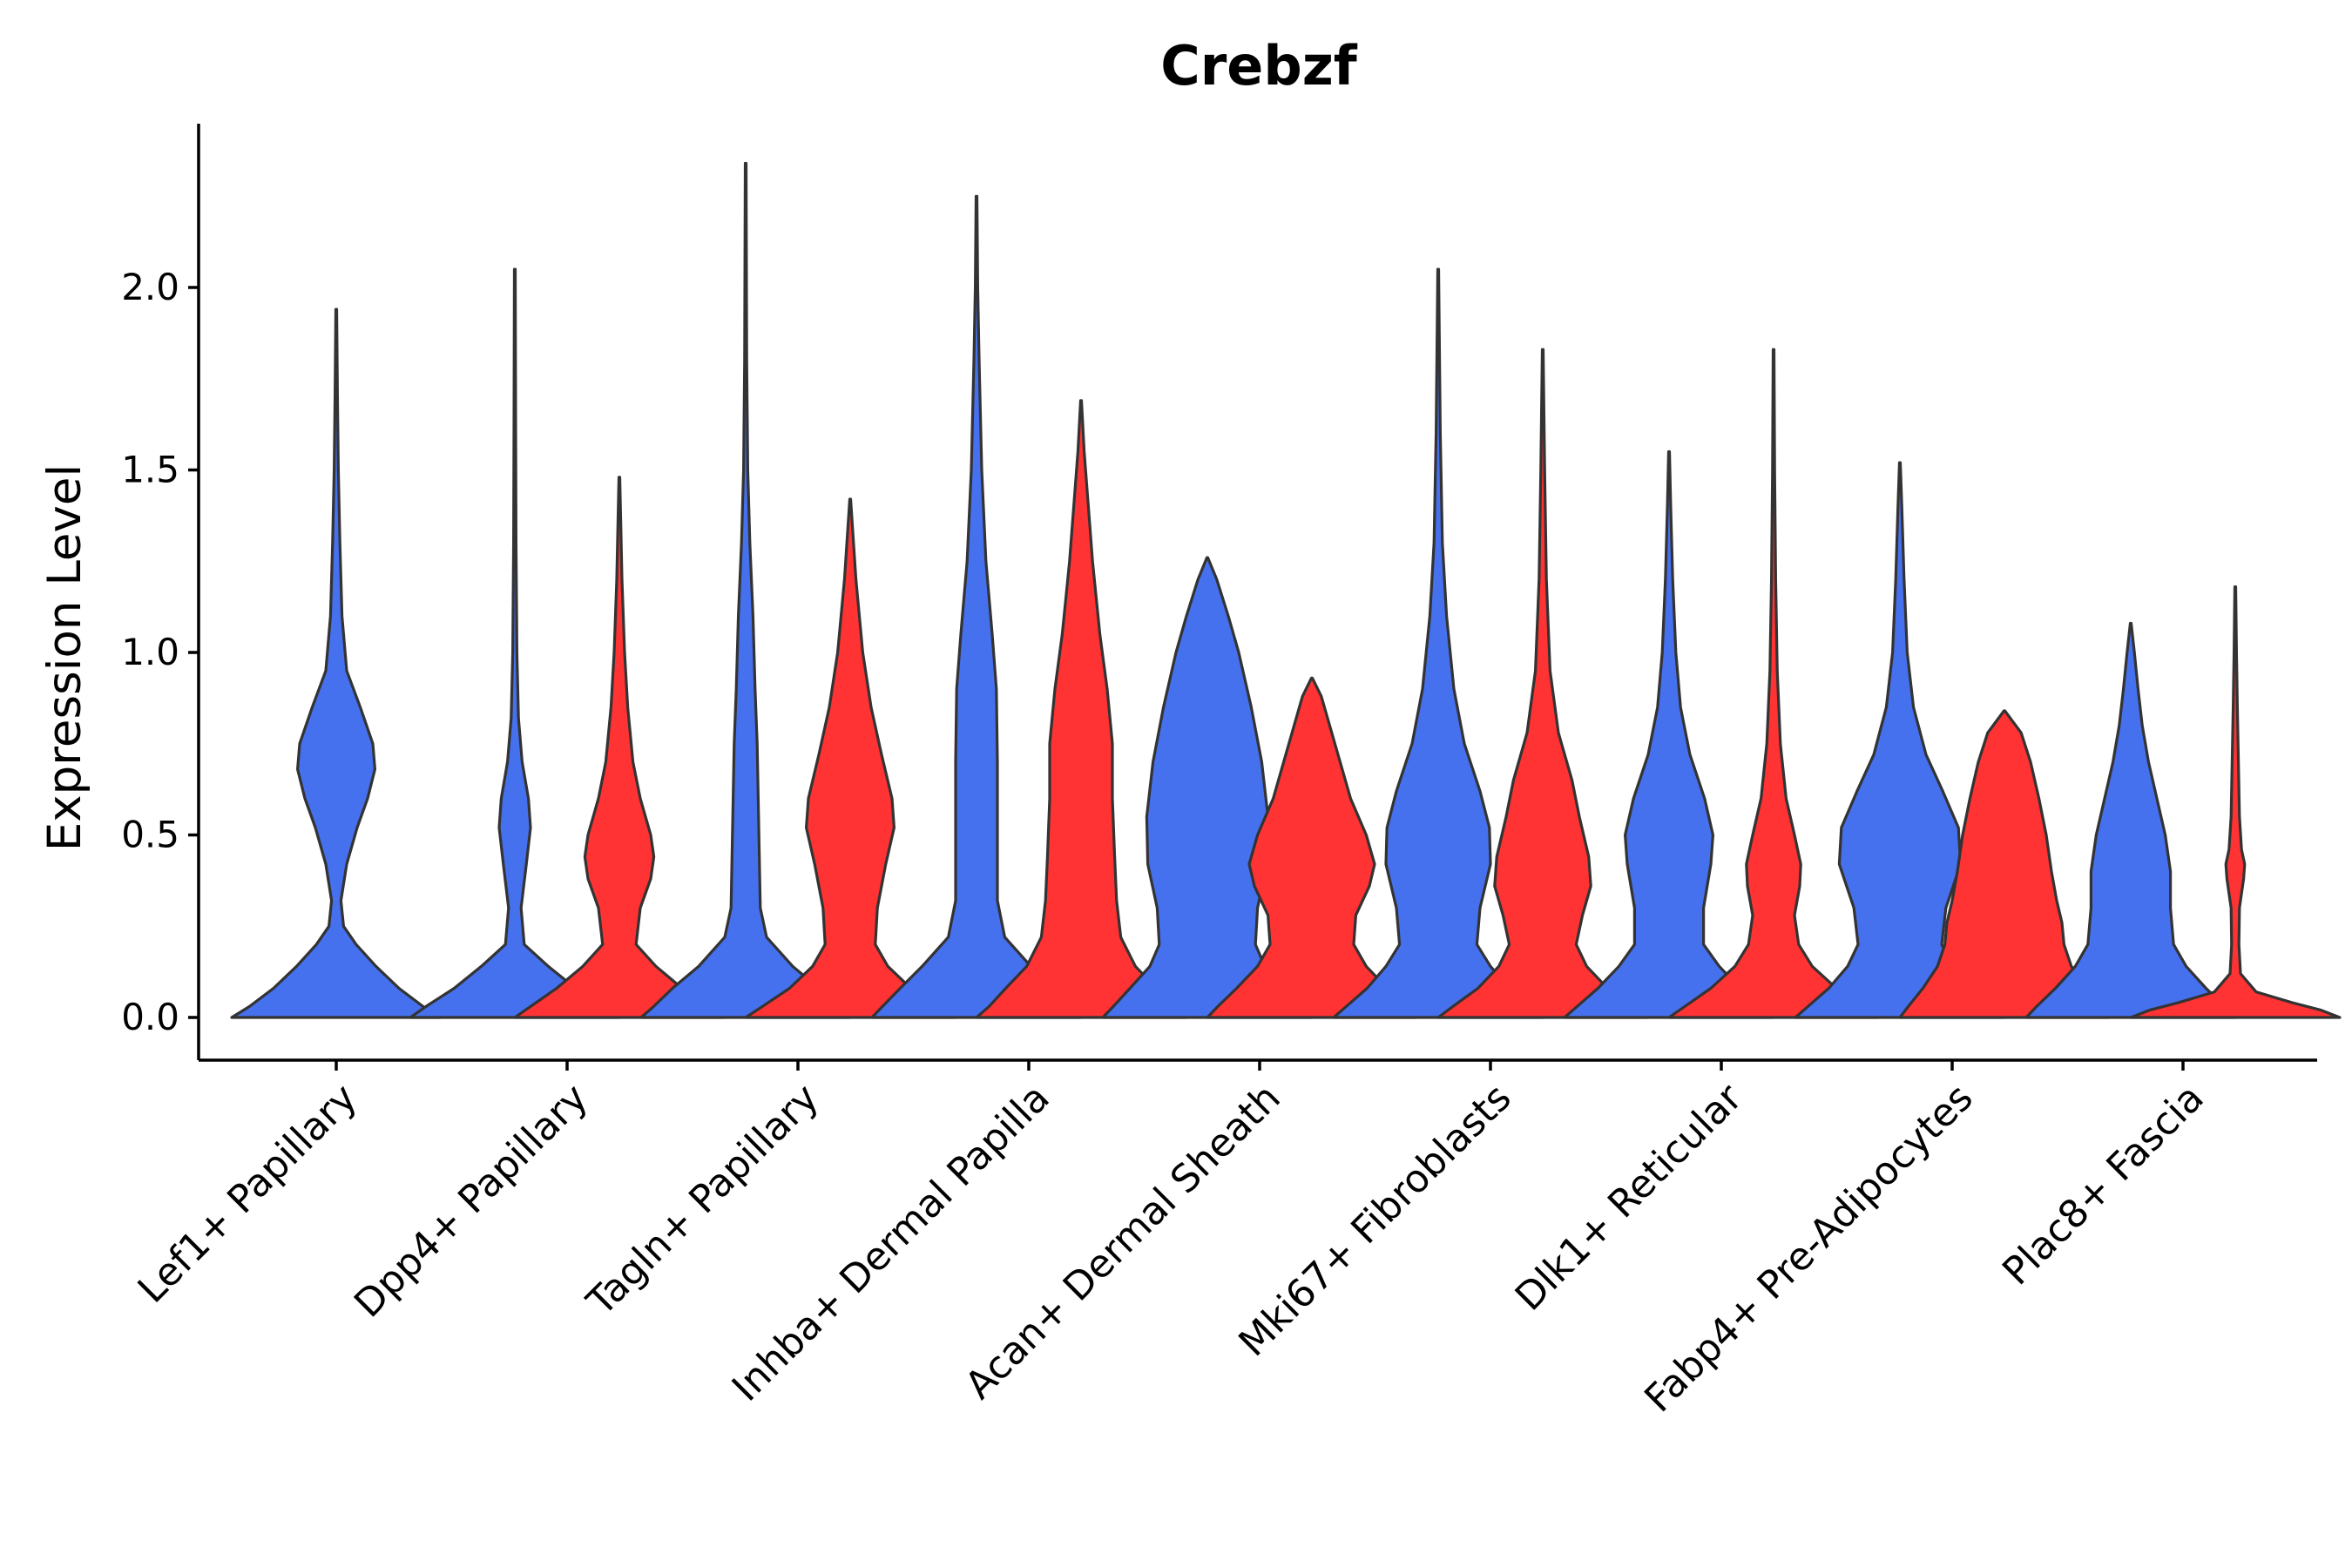 The image size is (2352, 1568). I want to click on violin-blue-inhba-dermal-papilla, so click(976, 606).